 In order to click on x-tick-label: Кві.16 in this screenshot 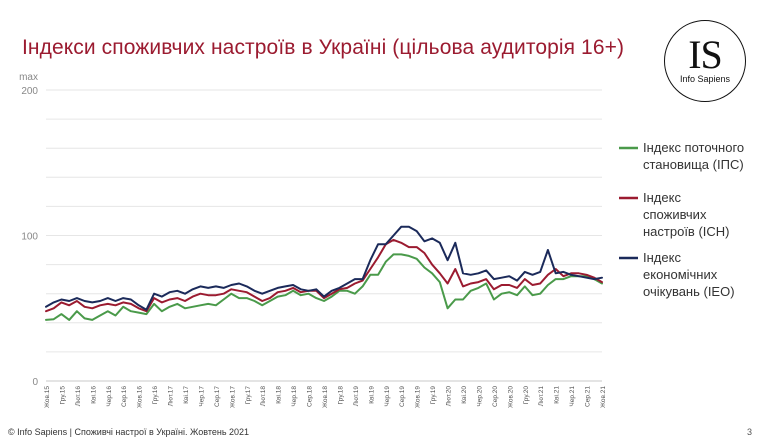, I will do `click(93, 395)`.